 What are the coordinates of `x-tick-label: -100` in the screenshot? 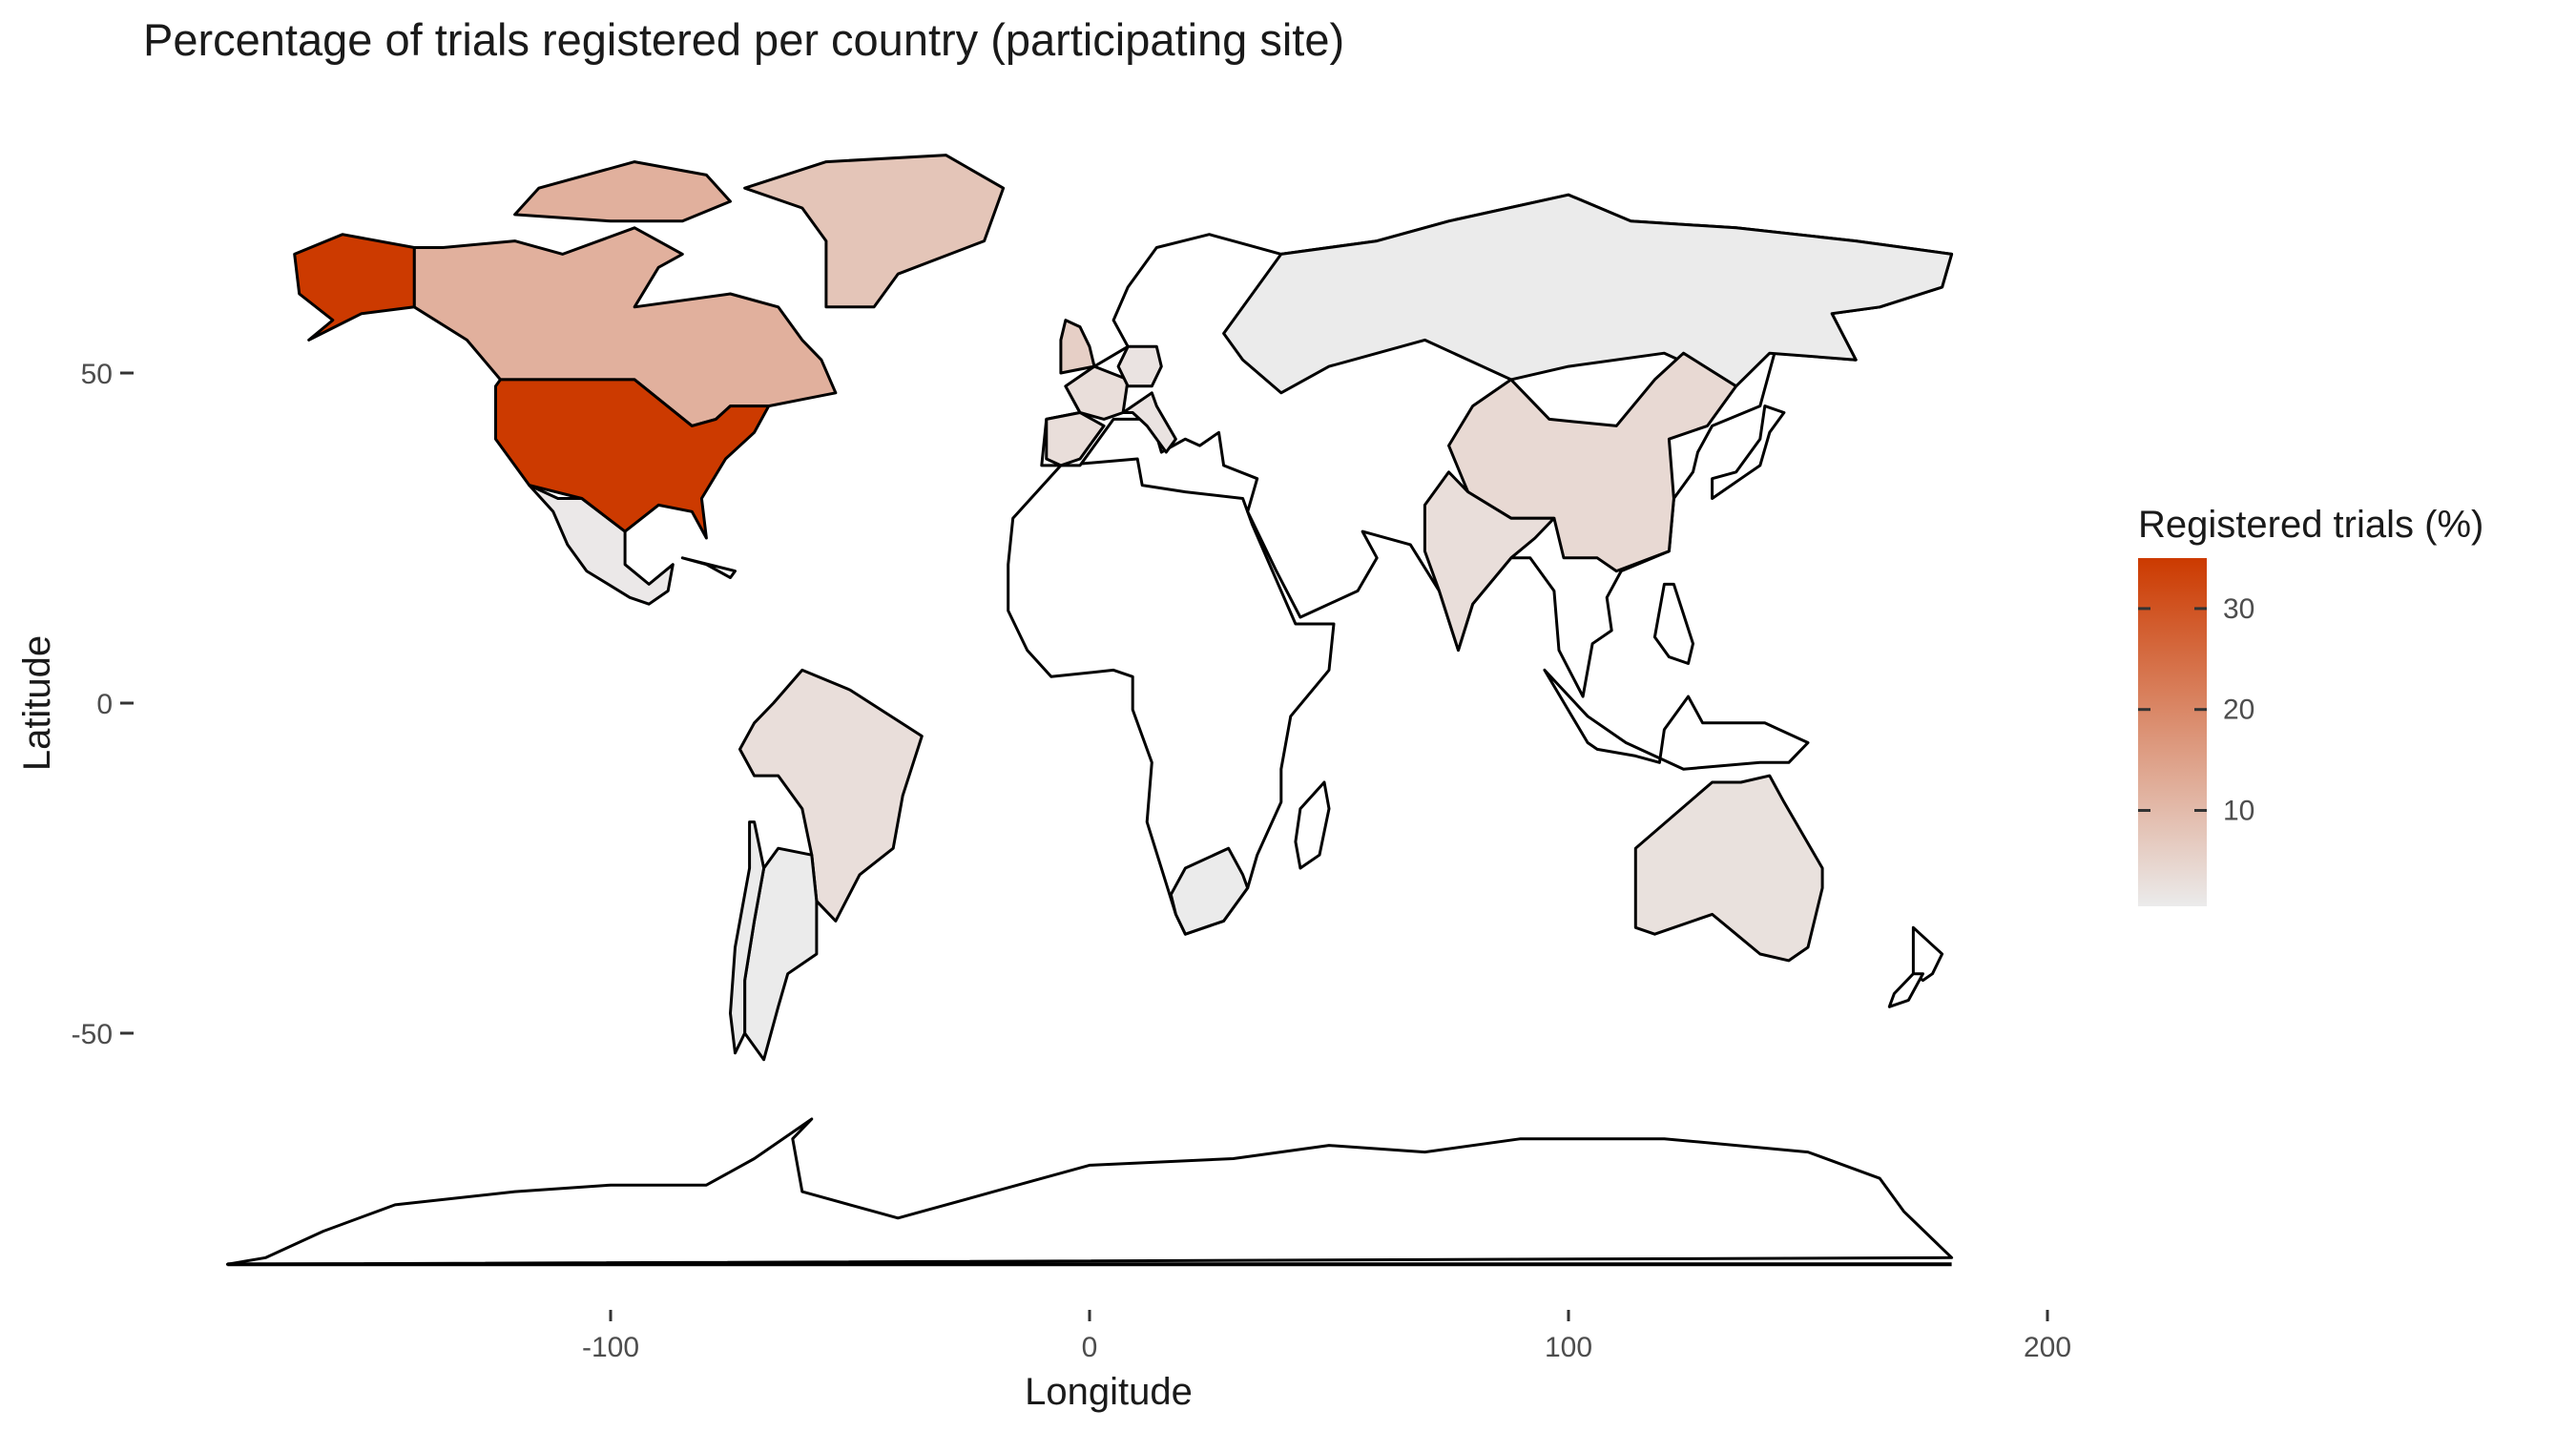 It's located at (610, 1347).